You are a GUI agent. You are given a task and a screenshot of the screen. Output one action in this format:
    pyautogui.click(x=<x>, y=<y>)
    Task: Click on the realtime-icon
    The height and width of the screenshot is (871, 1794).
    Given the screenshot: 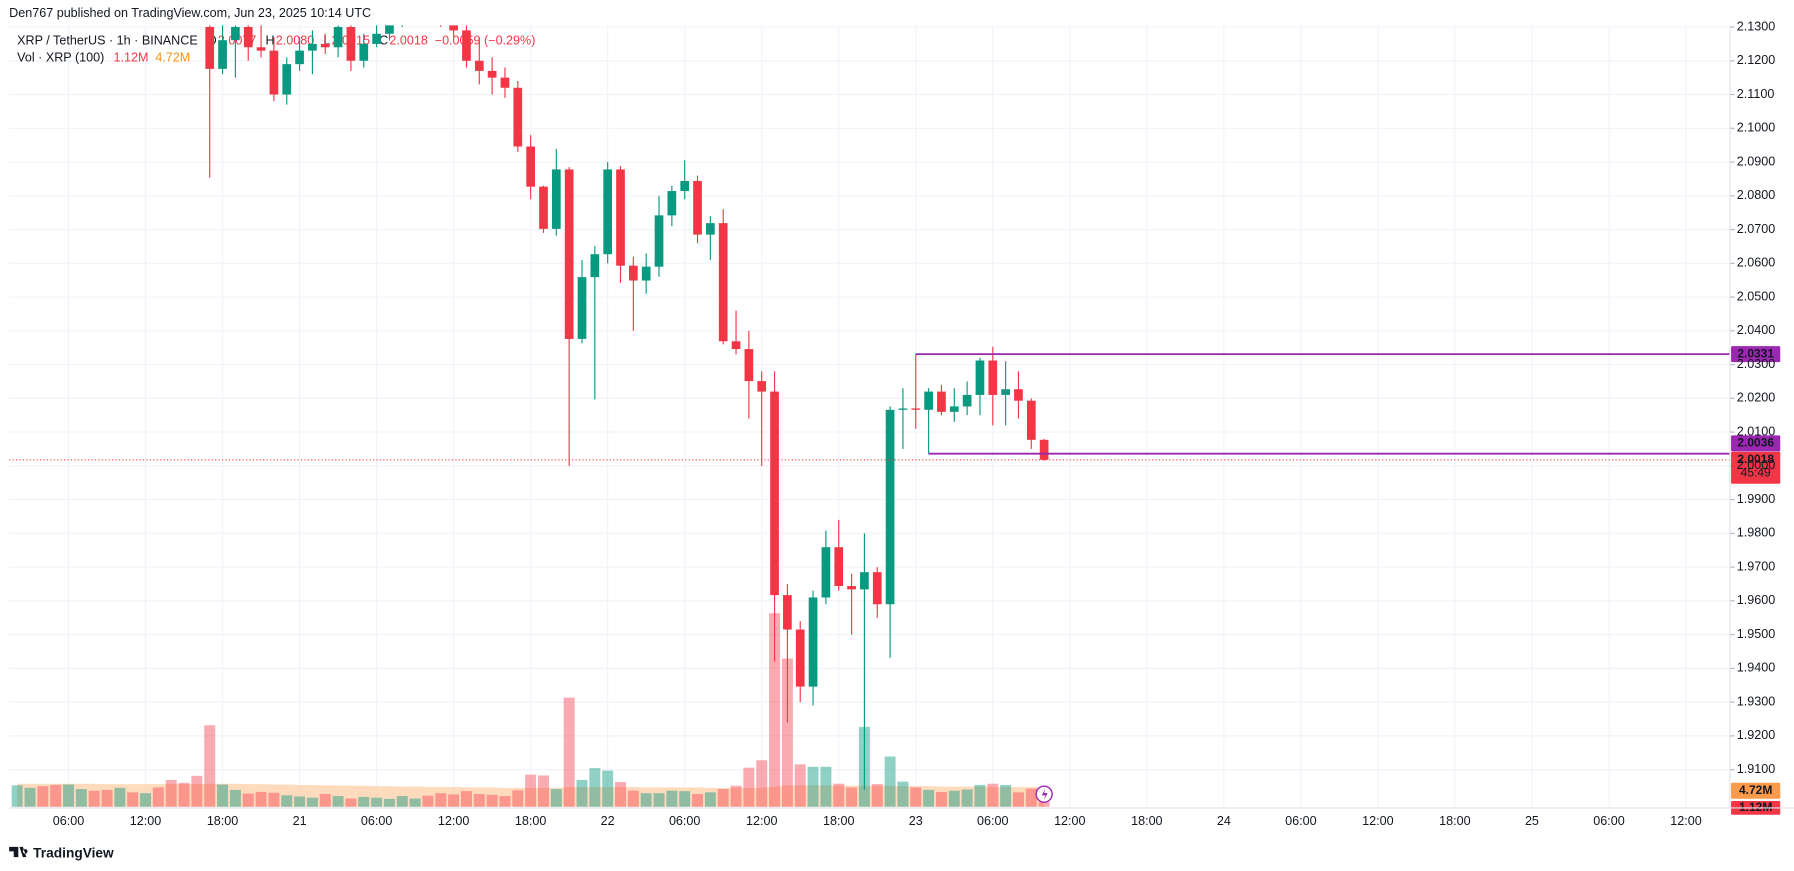 What is the action you would take?
    pyautogui.click(x=1044, y=794)
    